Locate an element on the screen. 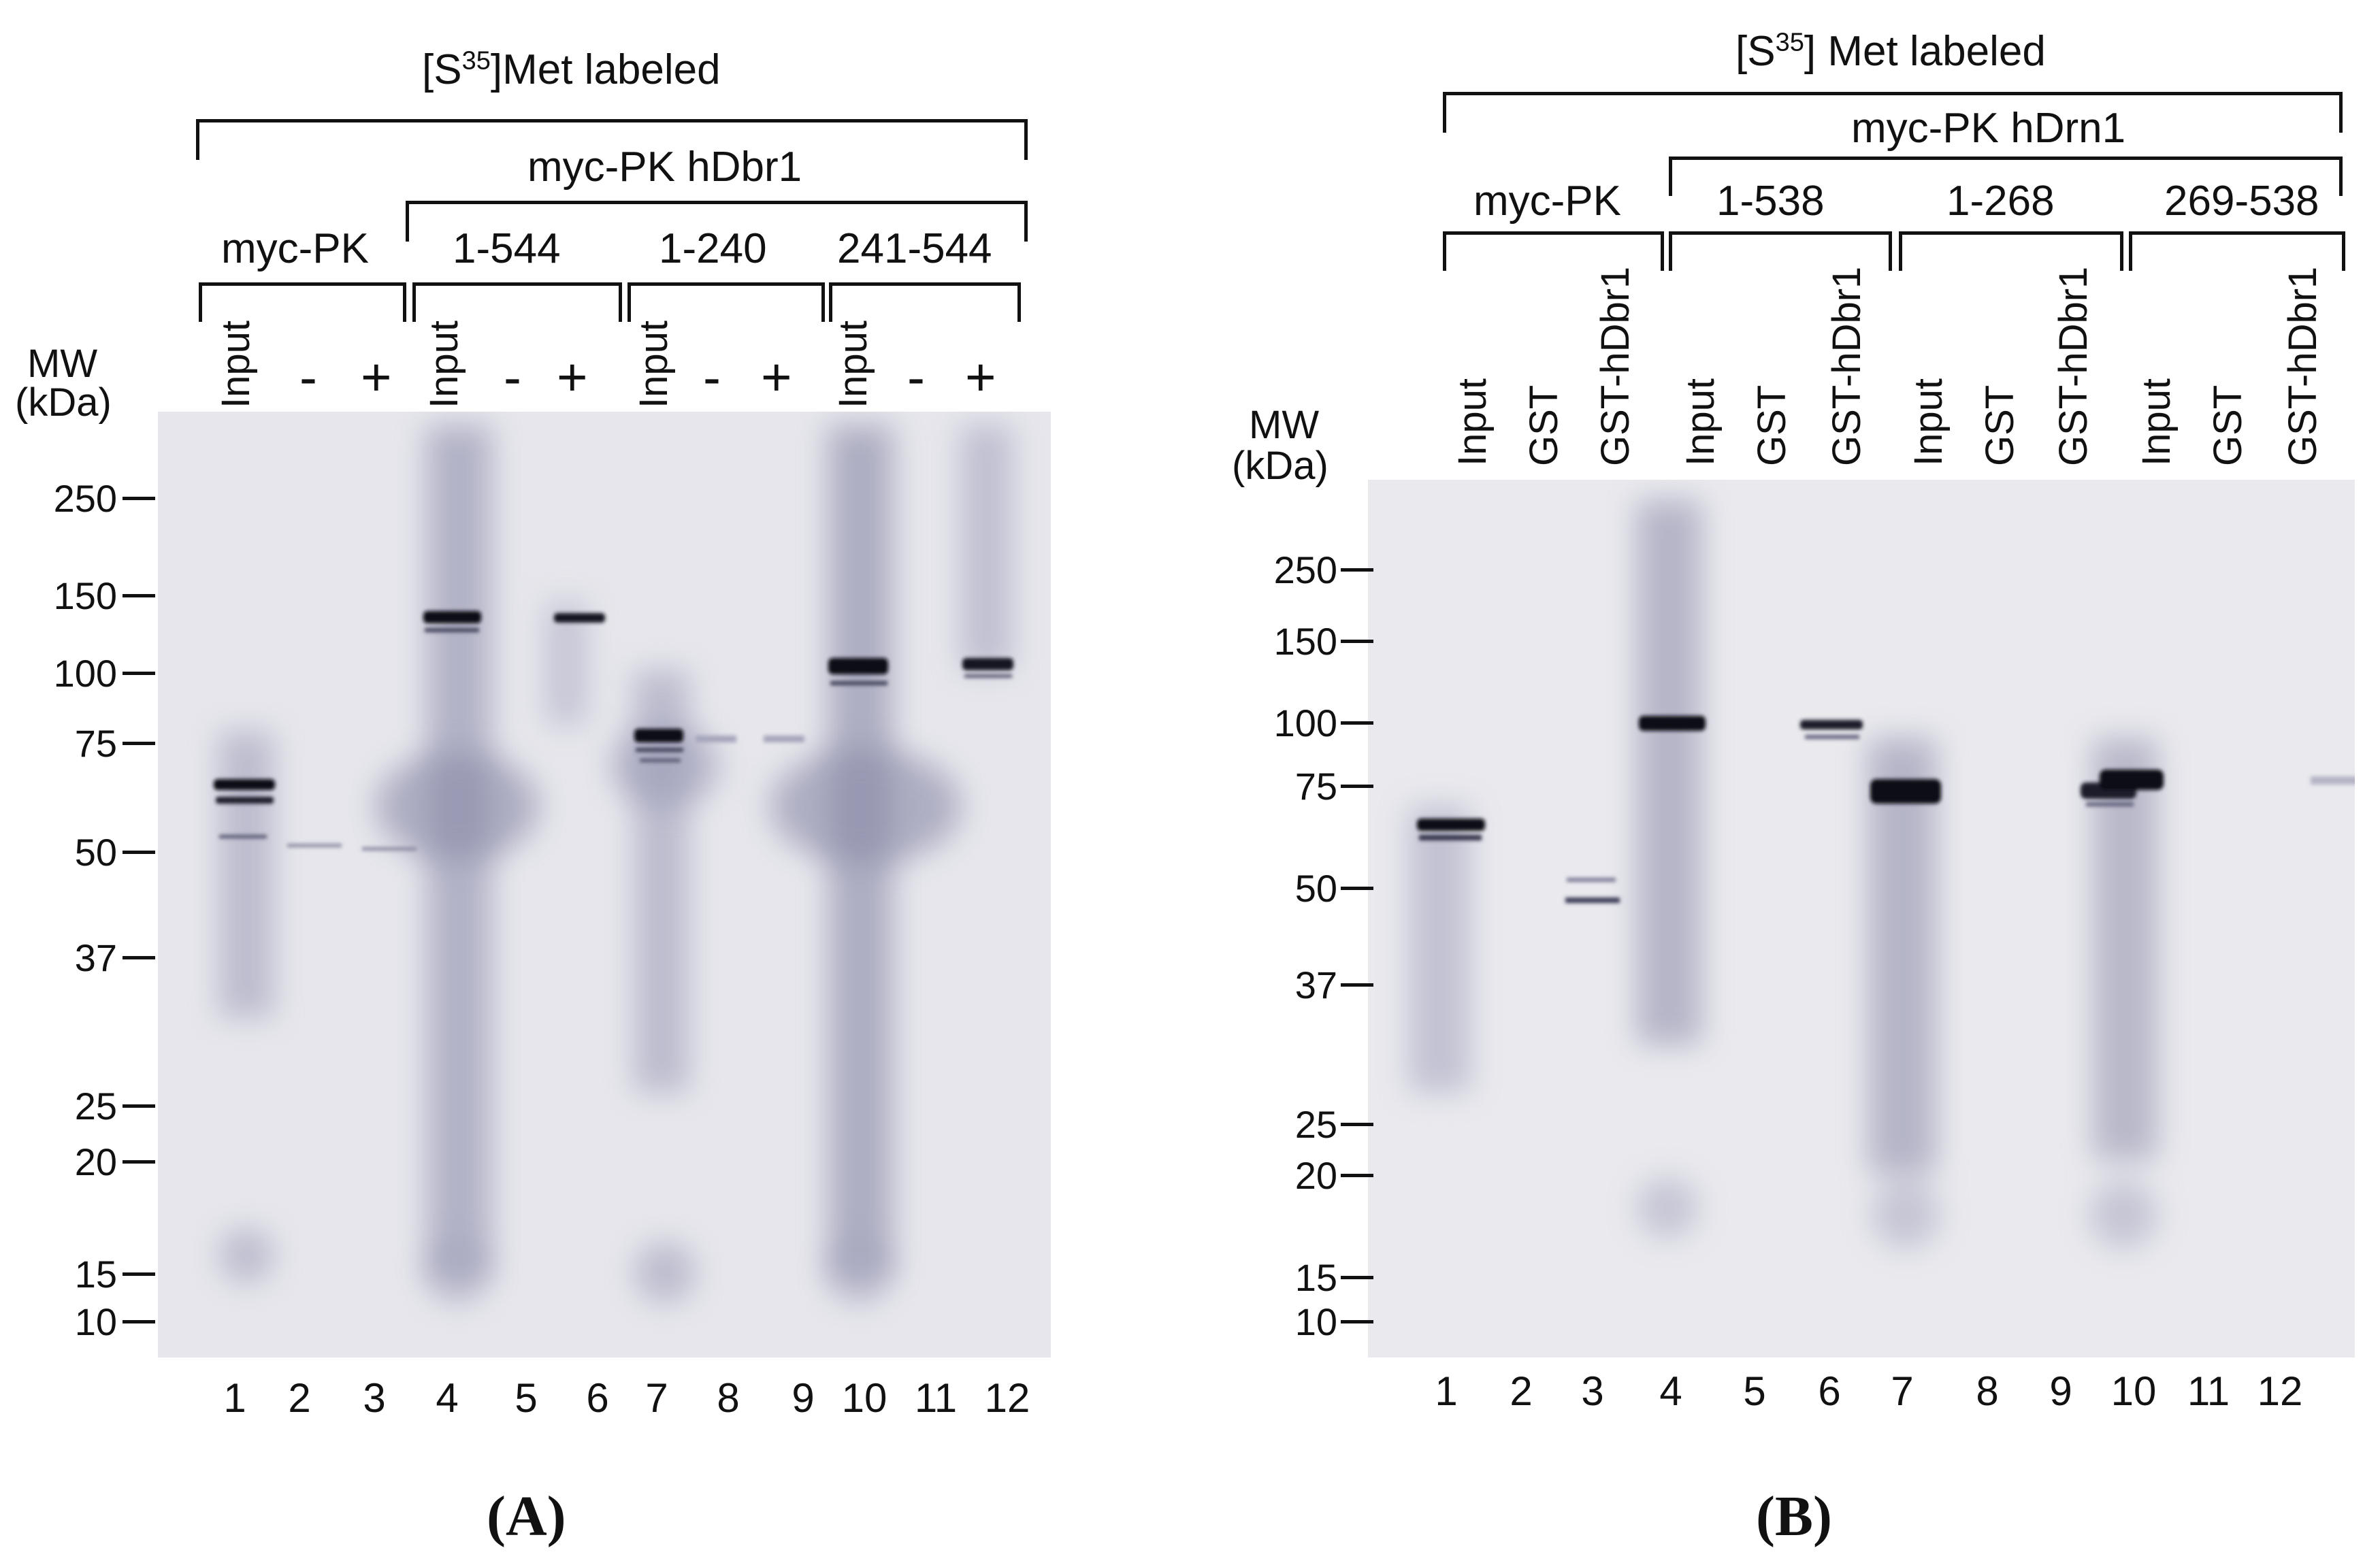  lane-label-12: GST-hDbr1 is located at coordinates (2303, 366).